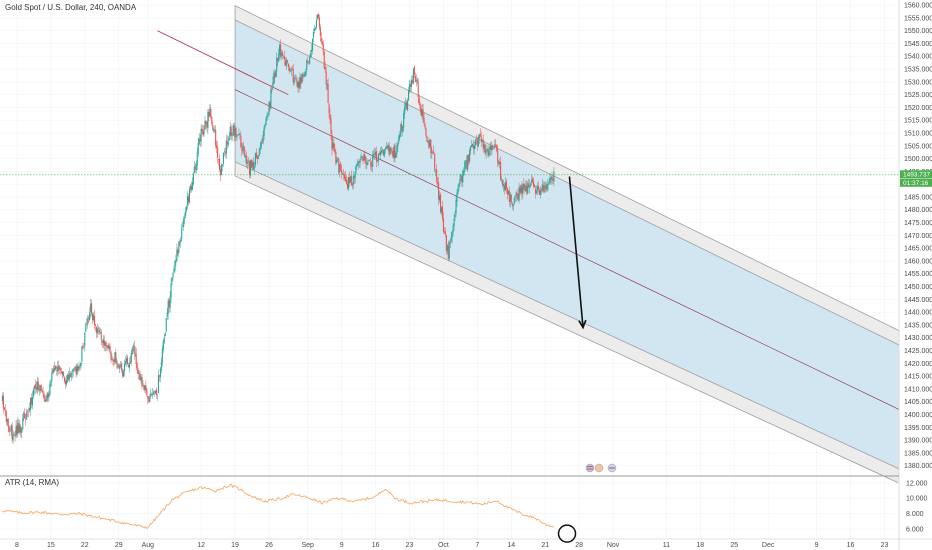 This screenshot has width=932, height=550. Describe the element at coordinates (918, 466) in the screenshot. I see `price-tick-label: 1380.000` at that location.